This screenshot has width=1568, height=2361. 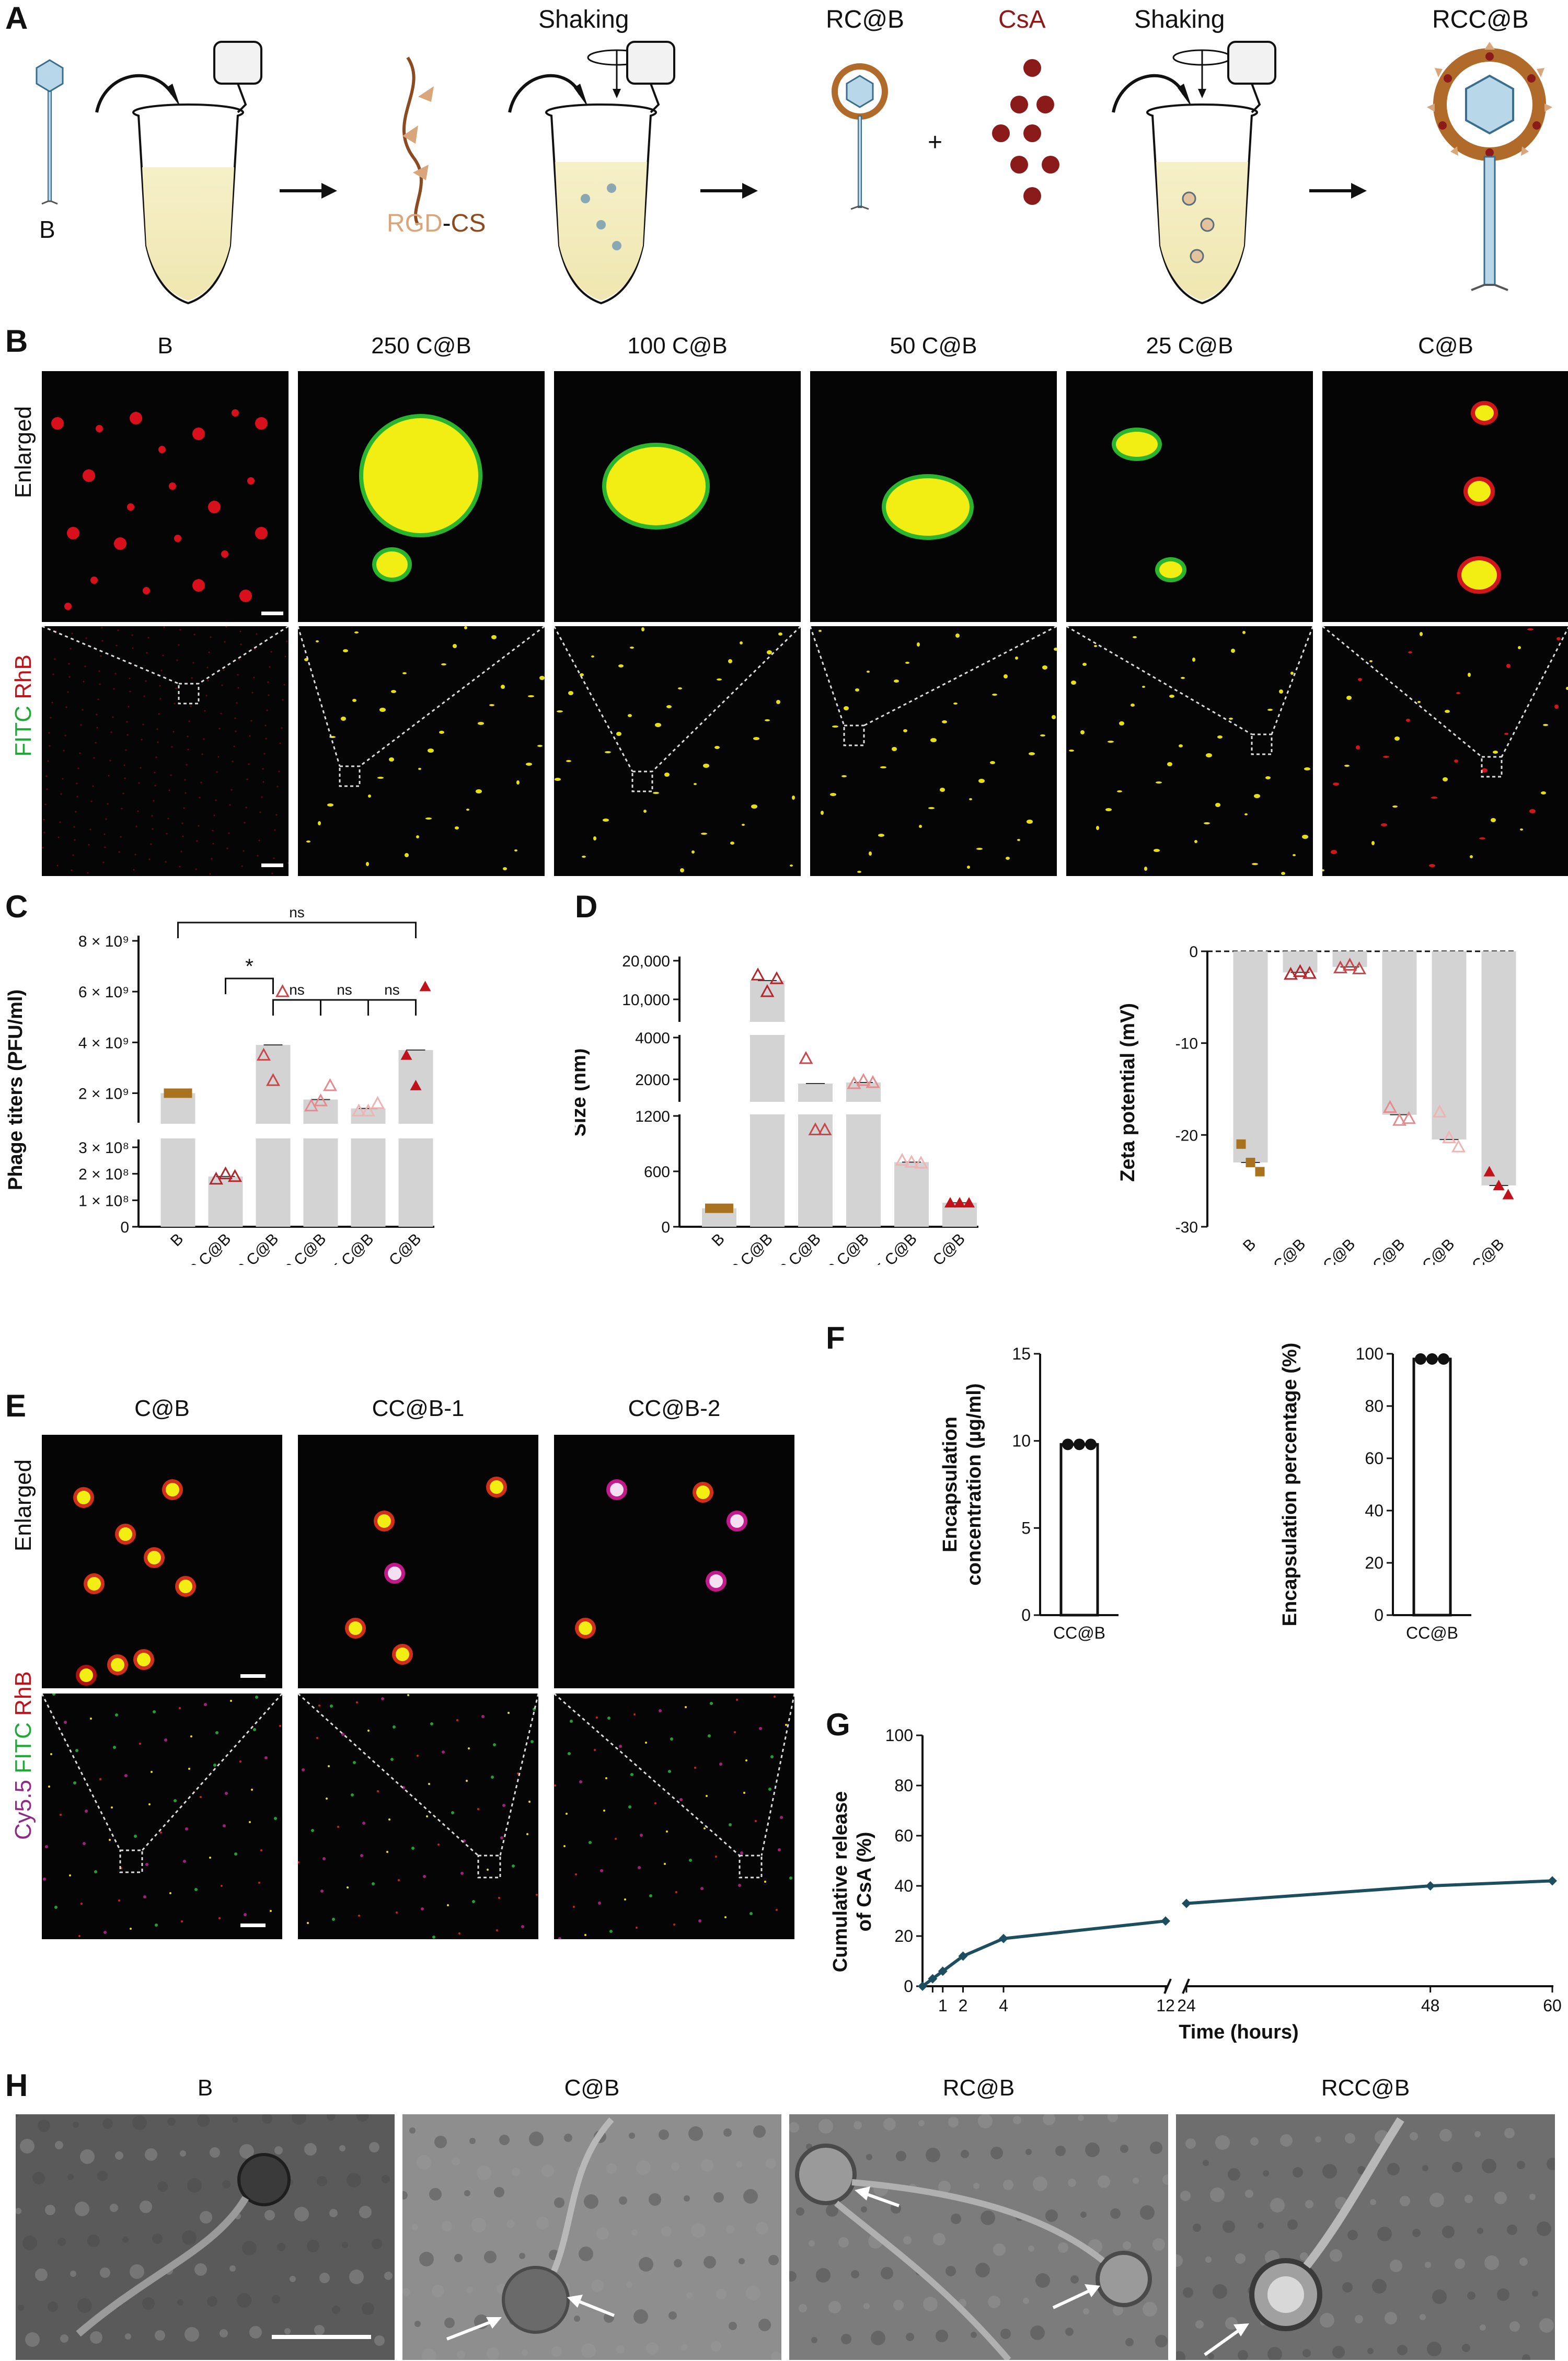 I want to click on x-tick-label: C@B, so click(x=1488, y=1250).